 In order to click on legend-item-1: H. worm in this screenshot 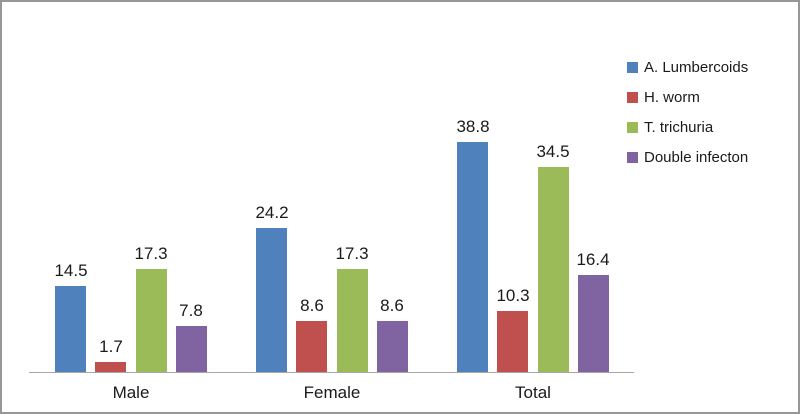, I will do `click(687, 97)`.